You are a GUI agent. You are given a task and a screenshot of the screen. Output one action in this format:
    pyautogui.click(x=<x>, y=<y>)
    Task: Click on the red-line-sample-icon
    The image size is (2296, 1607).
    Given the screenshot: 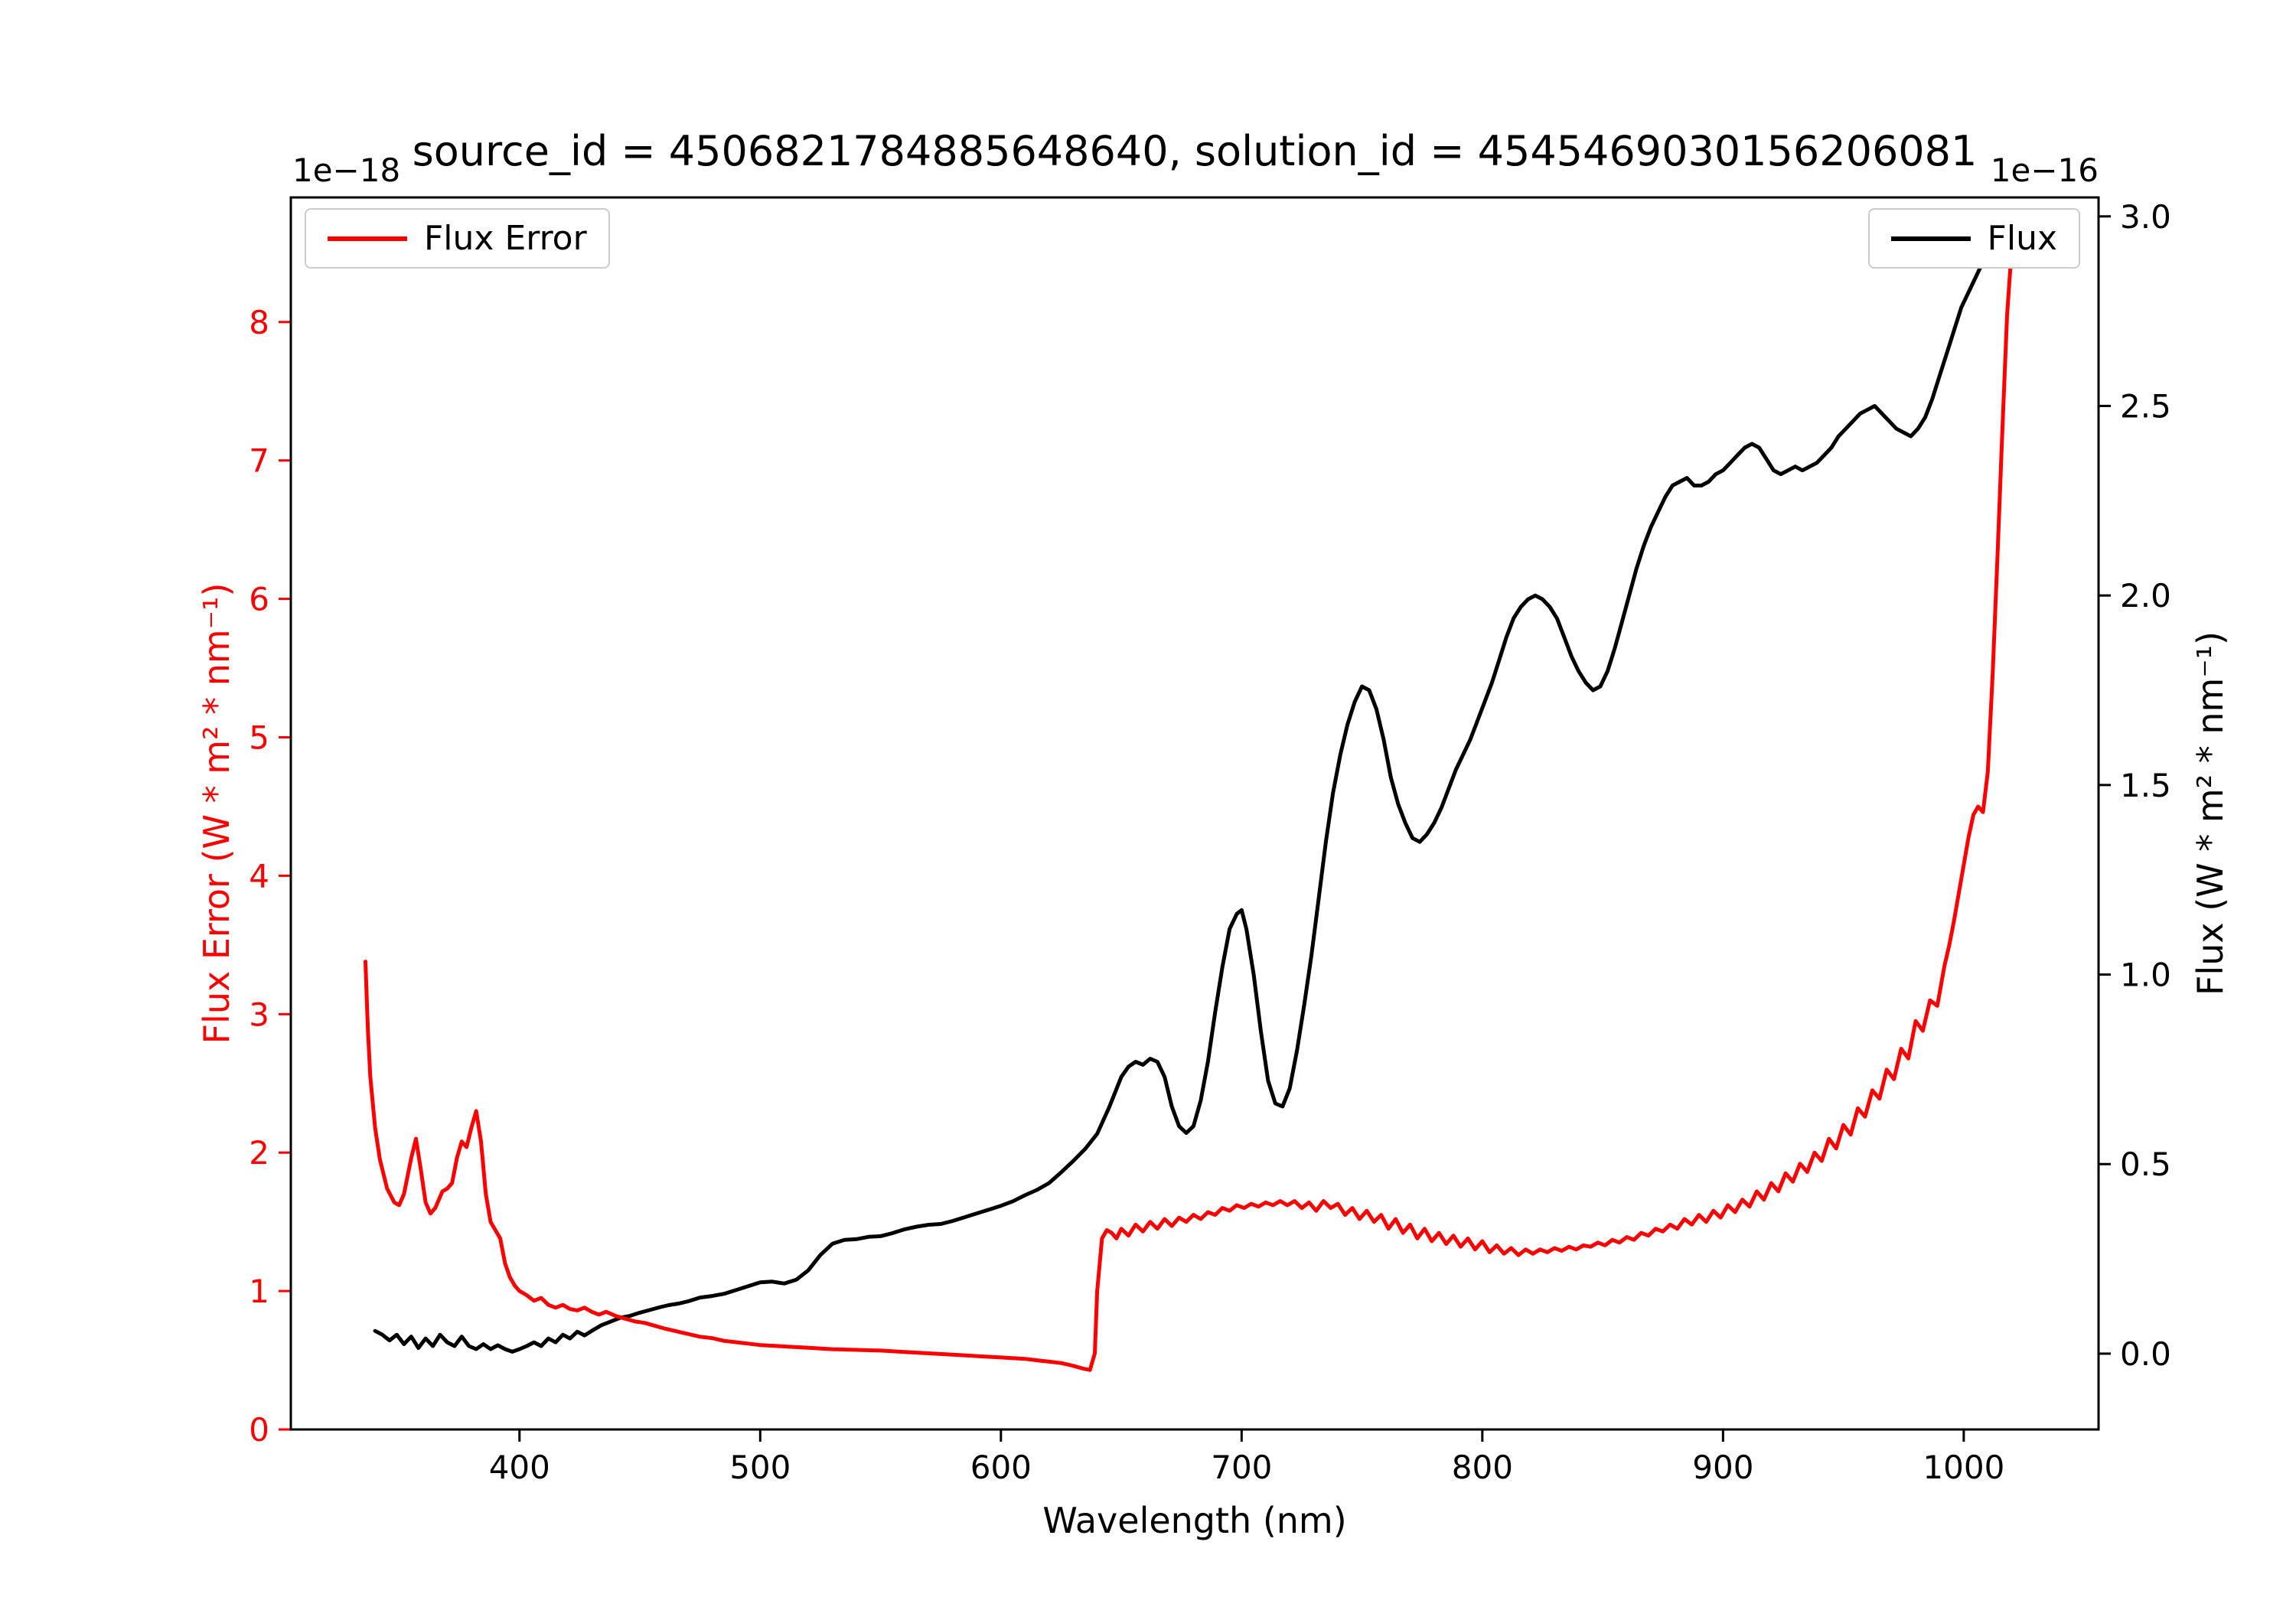 What is the action you would take?
    pyautogui.click(x=367, y=239)
    